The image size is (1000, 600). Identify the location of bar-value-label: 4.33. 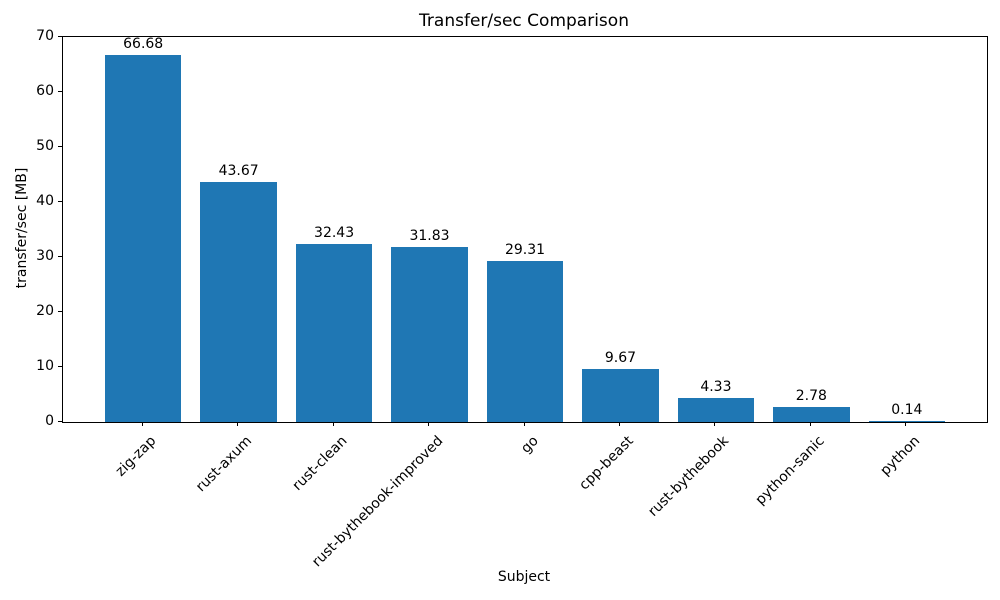
(716, 387).